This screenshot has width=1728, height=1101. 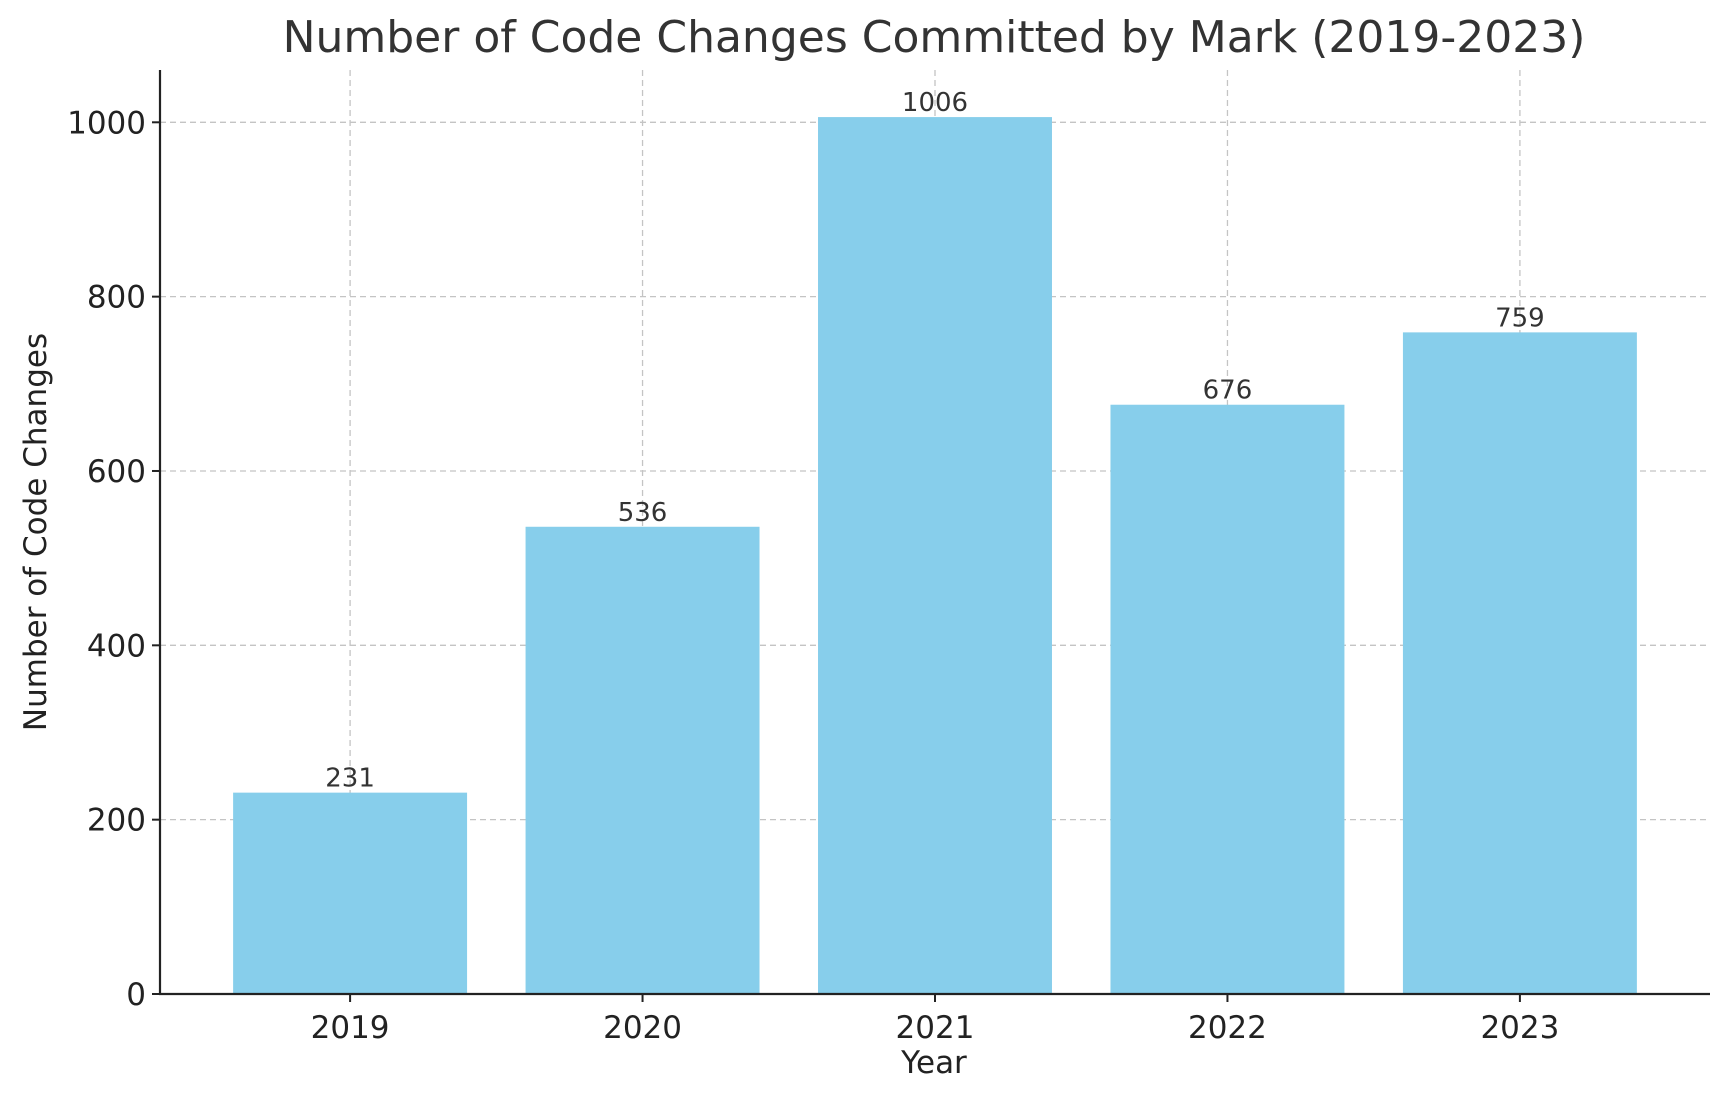 I want to click on data-label-2019: 231, so click(x=350, y=779).